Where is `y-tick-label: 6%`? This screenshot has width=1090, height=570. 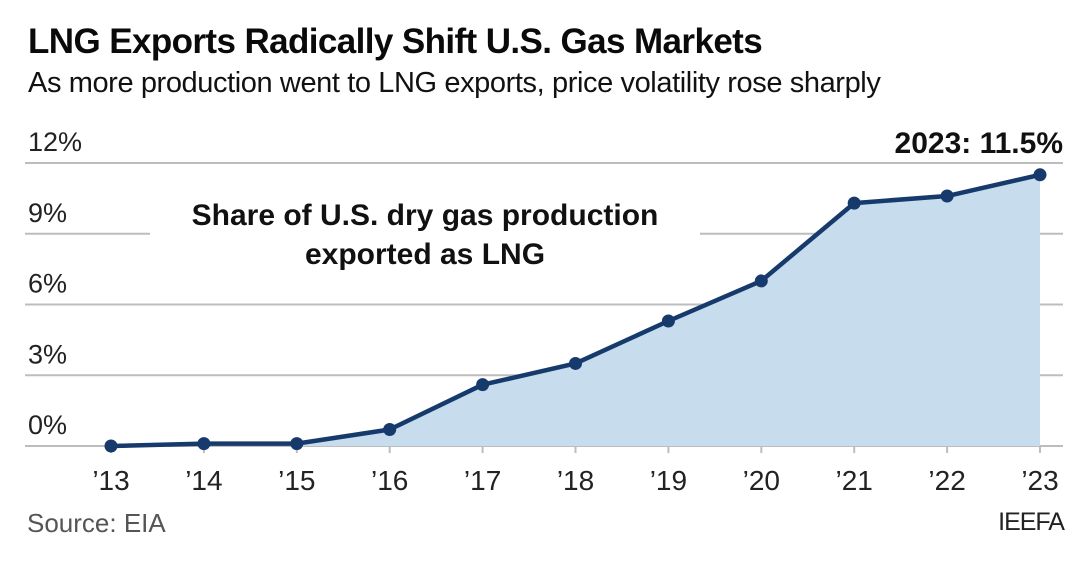
y-tick-label: 6% is located at coordinates (47, 284).